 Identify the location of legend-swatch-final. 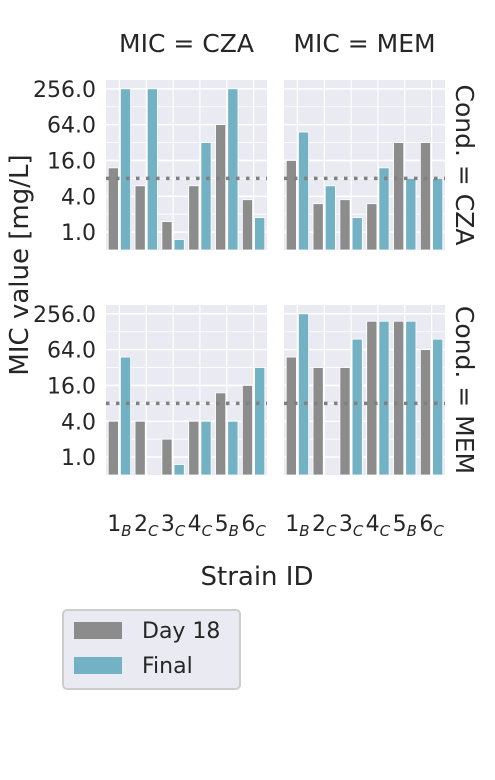
(98, 665).